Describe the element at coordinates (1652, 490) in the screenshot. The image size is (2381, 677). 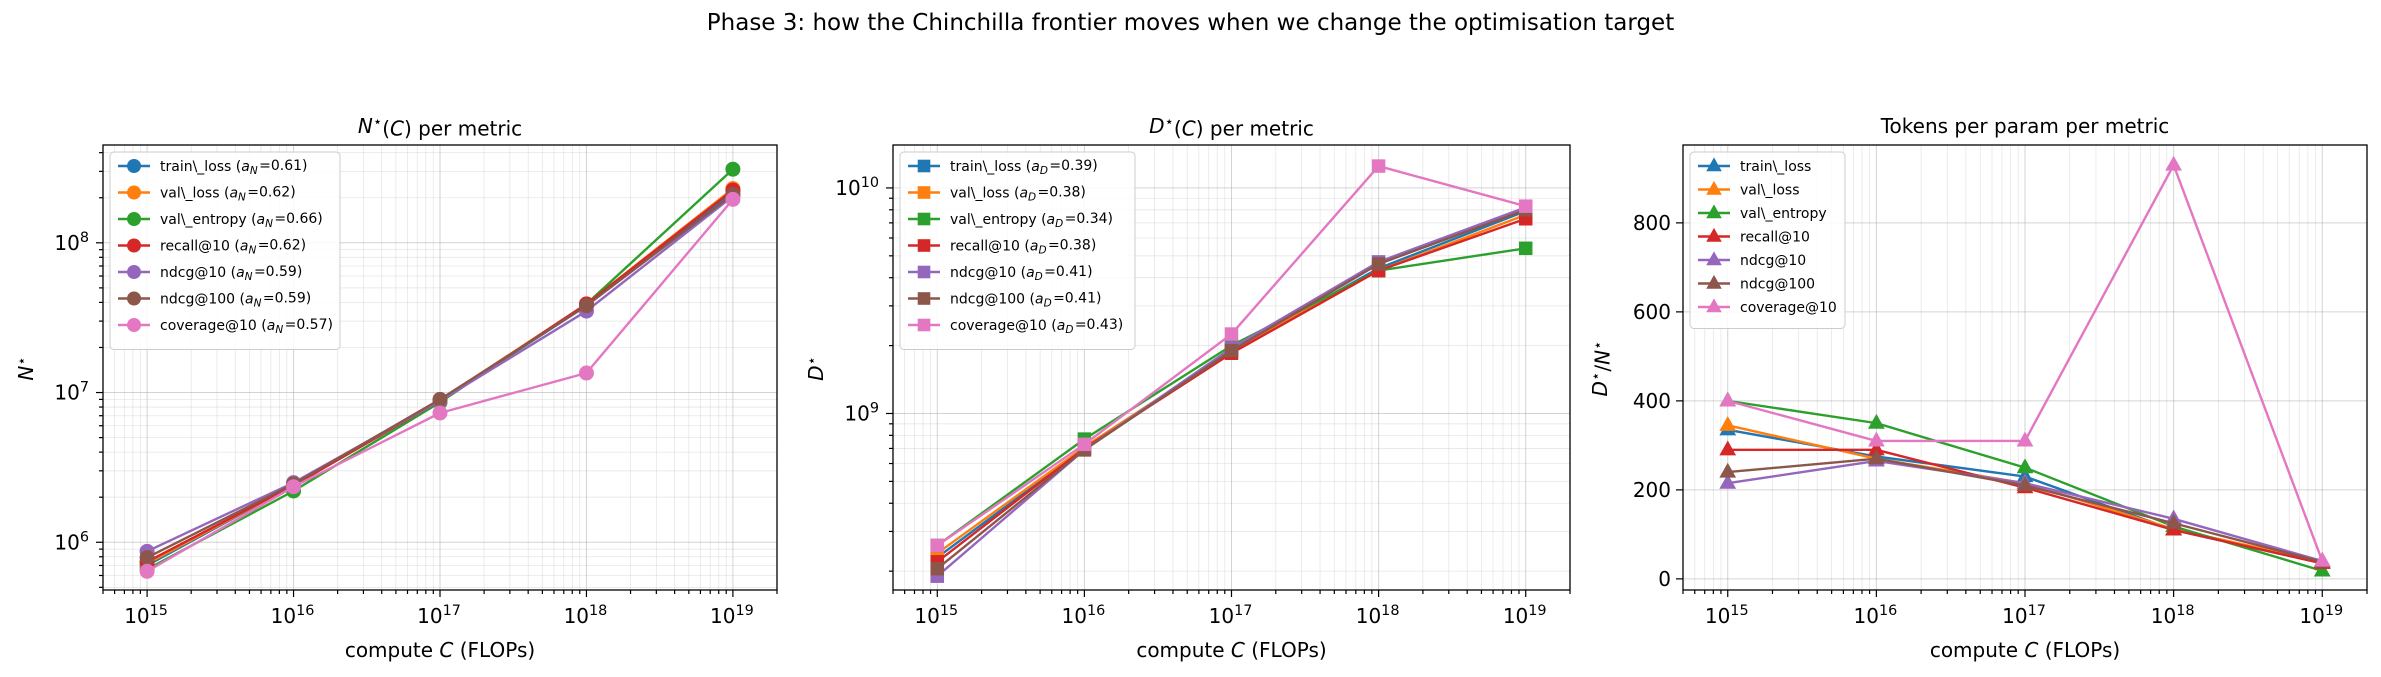
I see `y-tick-label: 200` at that location.